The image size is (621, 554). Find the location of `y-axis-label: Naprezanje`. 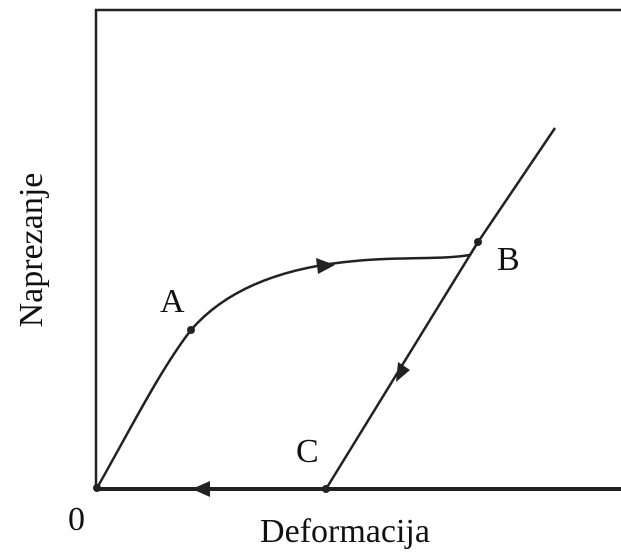

y-axis-label: Naprezanje is located at coordinates (31, 250).